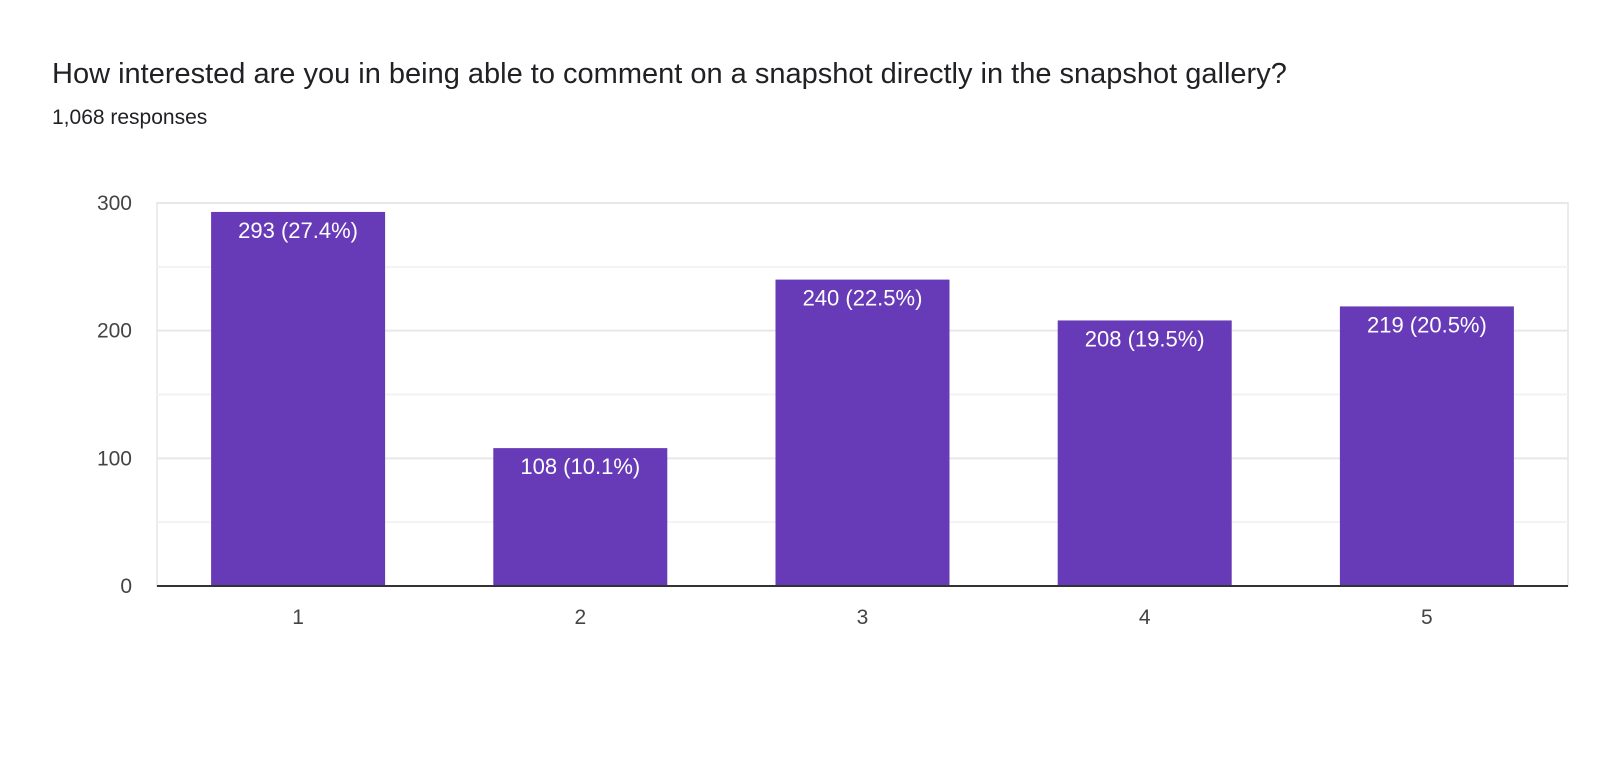  What do you see at coordinates (130, 117) in the screenshot?
I see `response-count: 1,068 responses` at bounding box center [130, 117].